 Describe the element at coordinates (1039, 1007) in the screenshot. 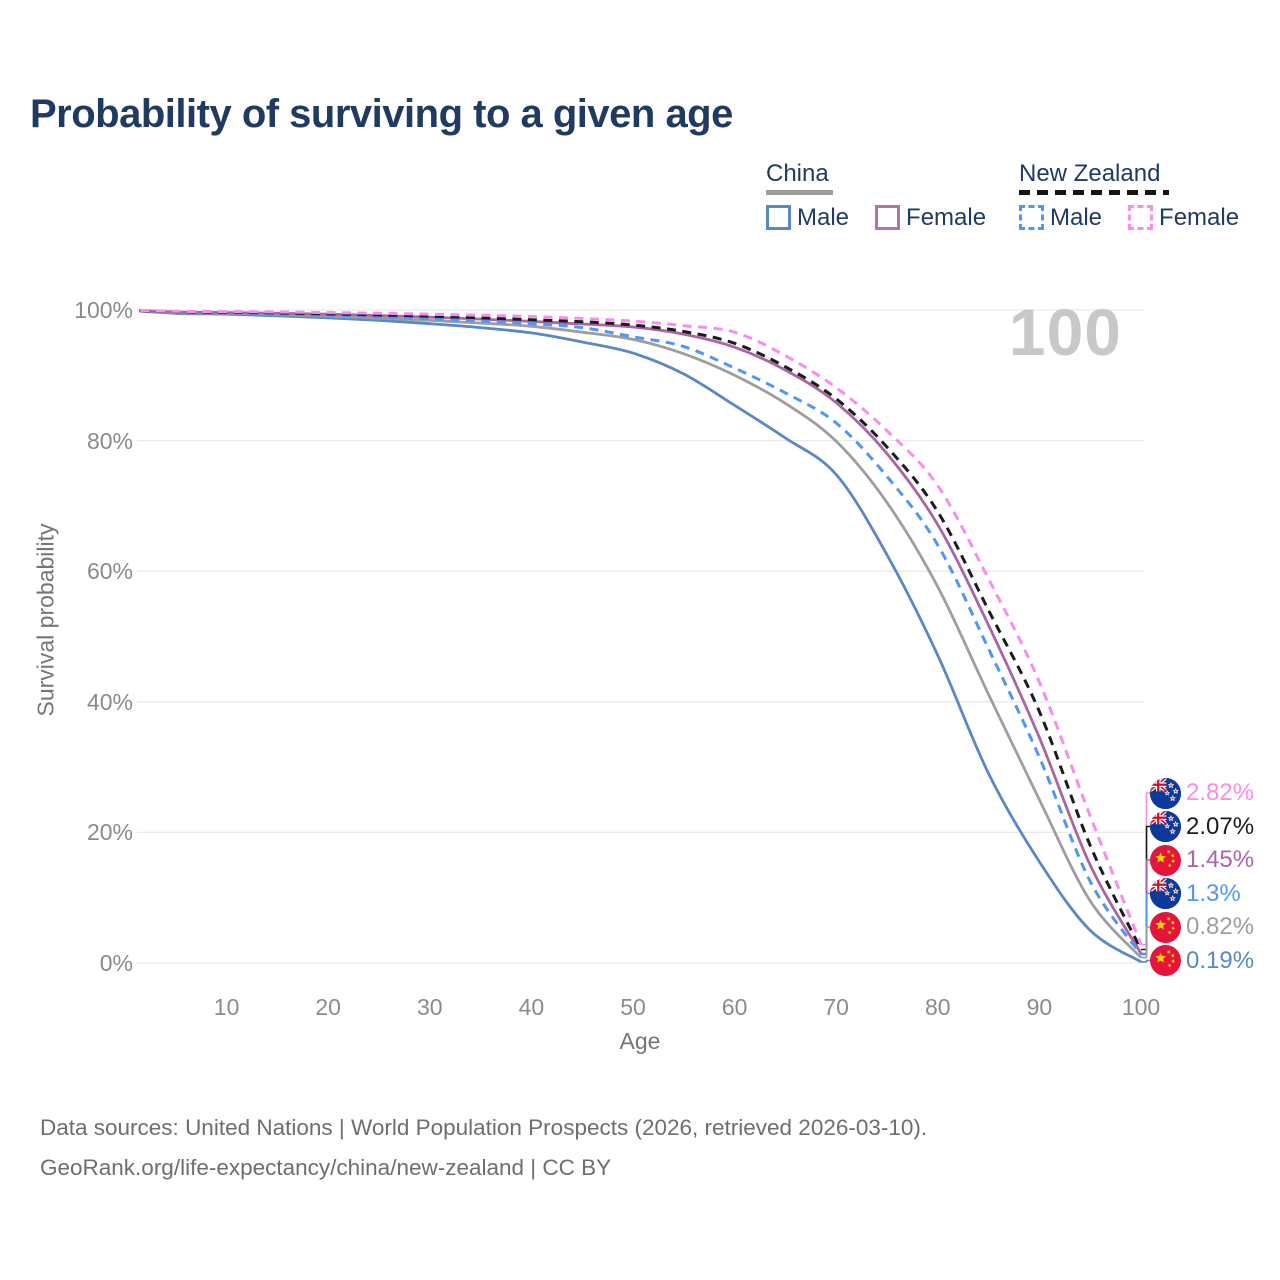

I see `x-tick-label: 90` at that location.